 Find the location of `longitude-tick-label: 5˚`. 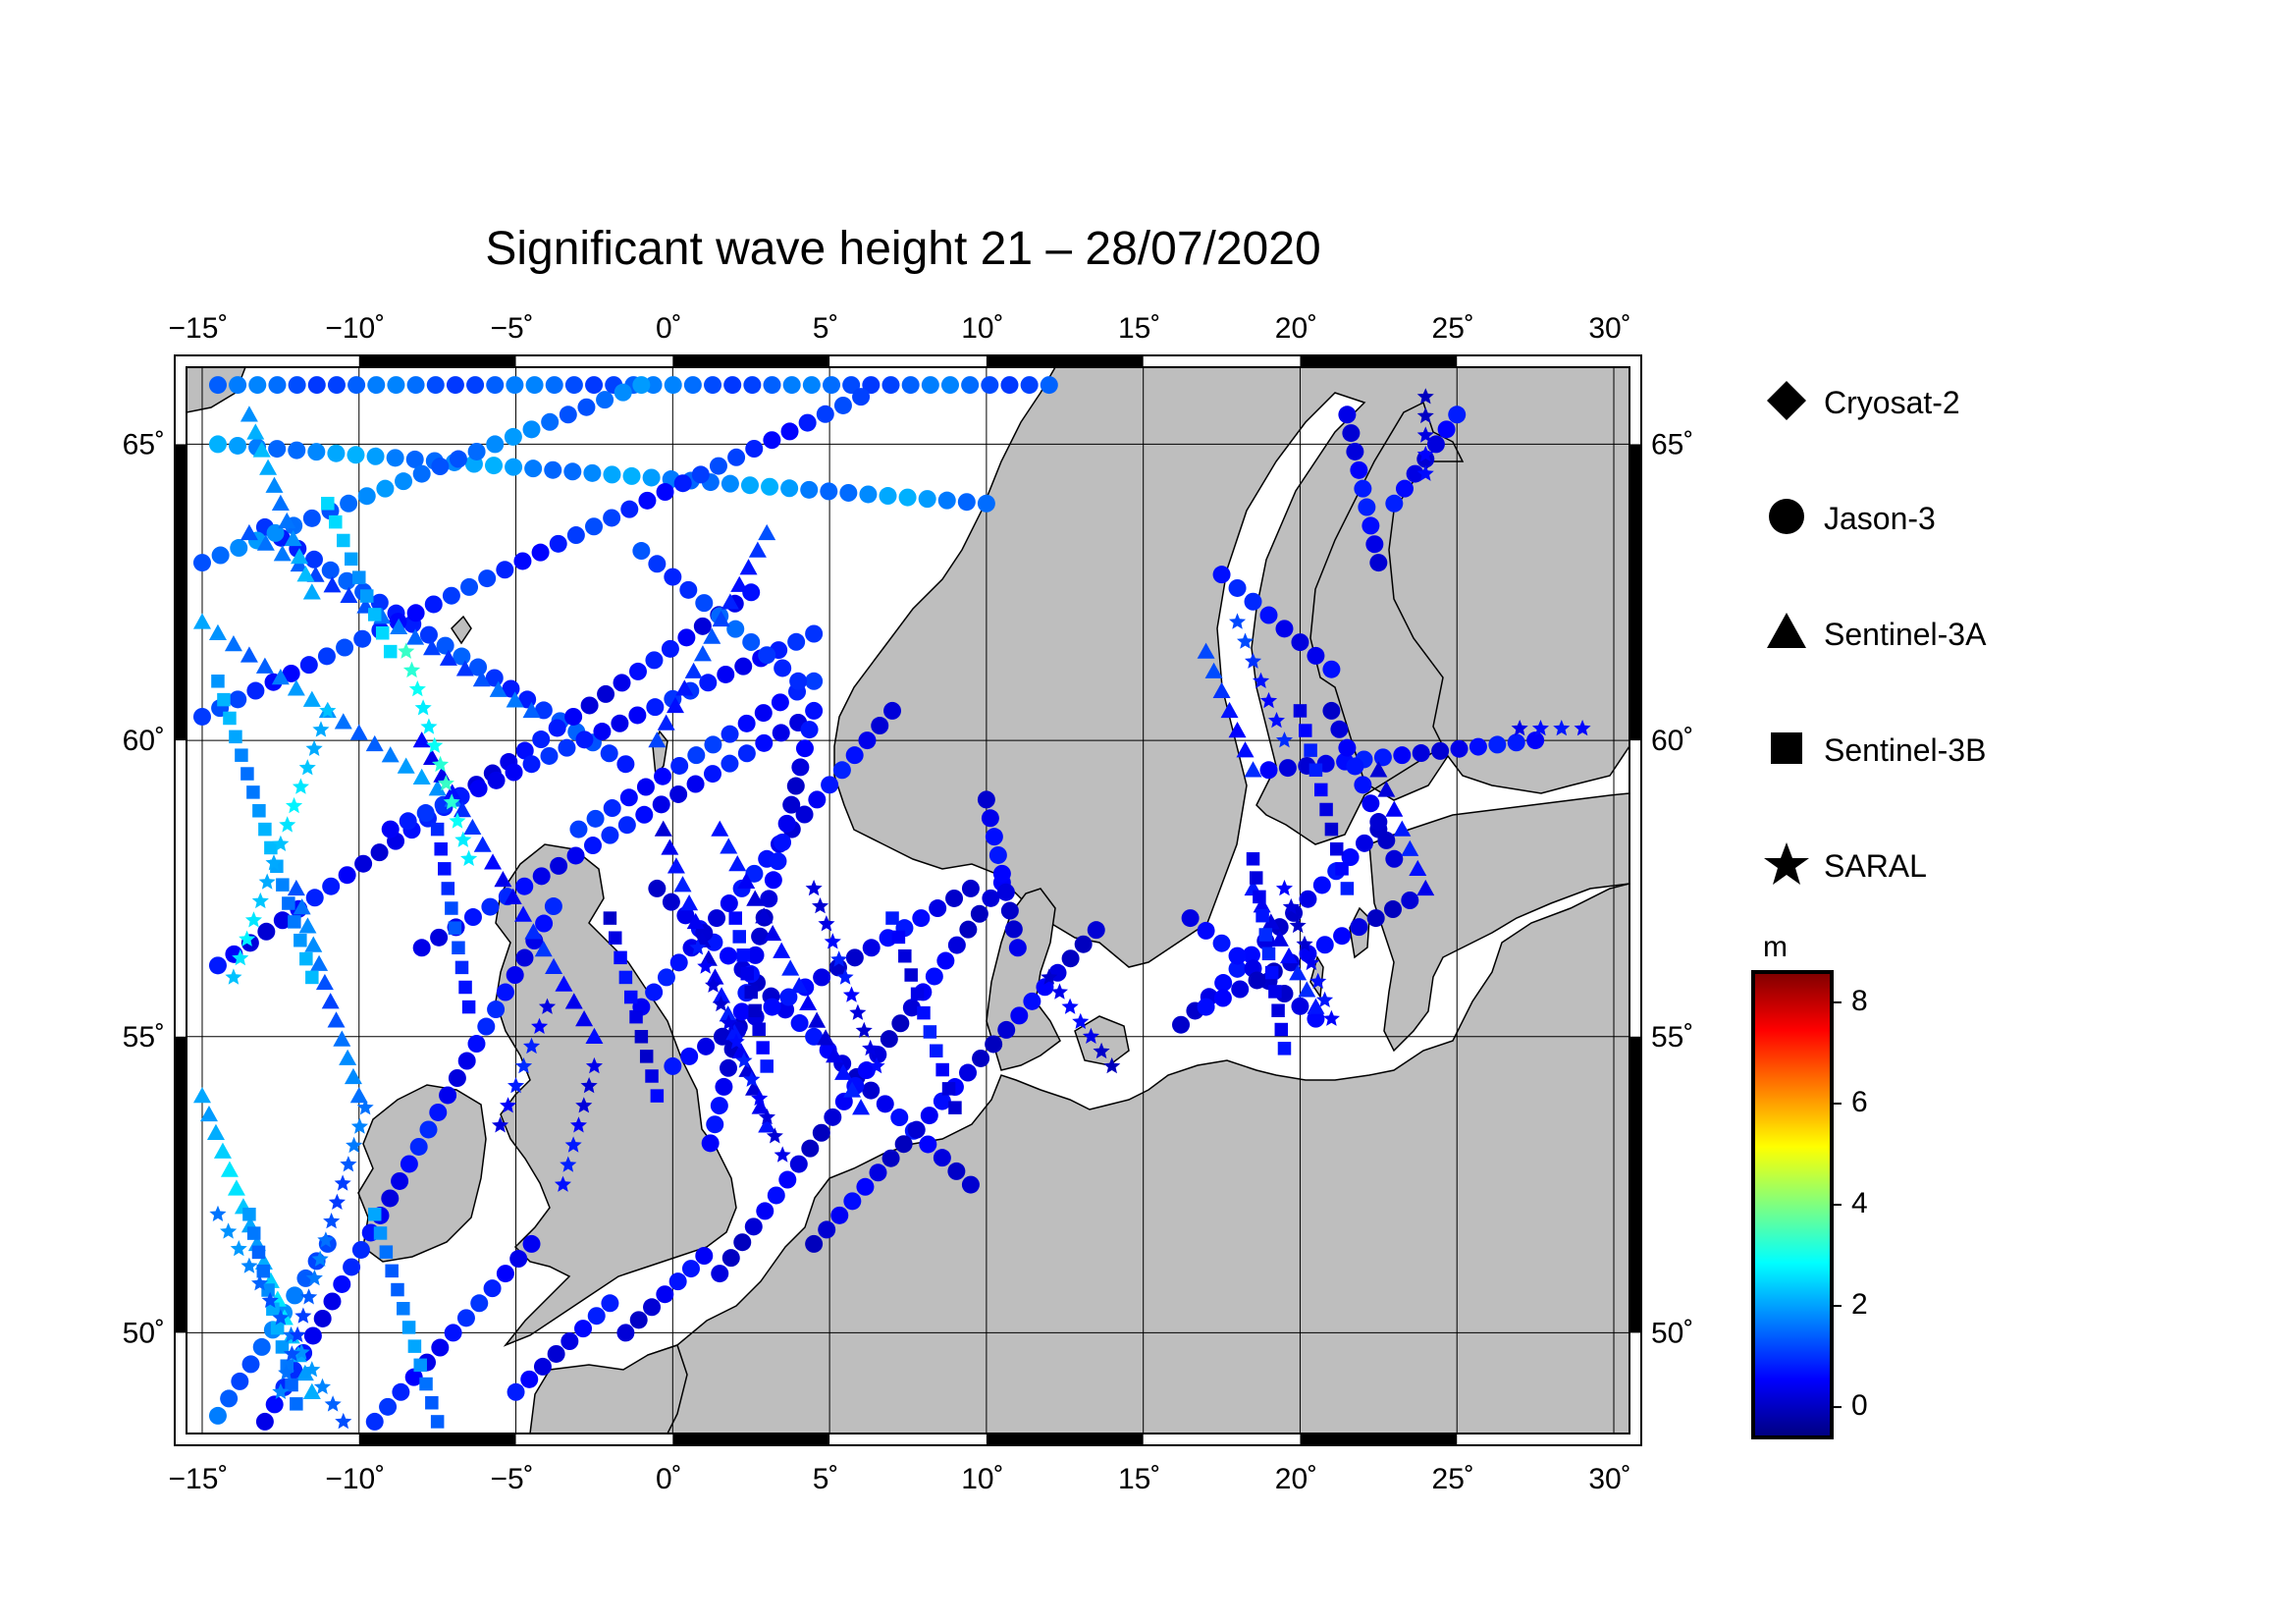

longitude-tick-label: 5˚ is located at coordinates (826, 1479).